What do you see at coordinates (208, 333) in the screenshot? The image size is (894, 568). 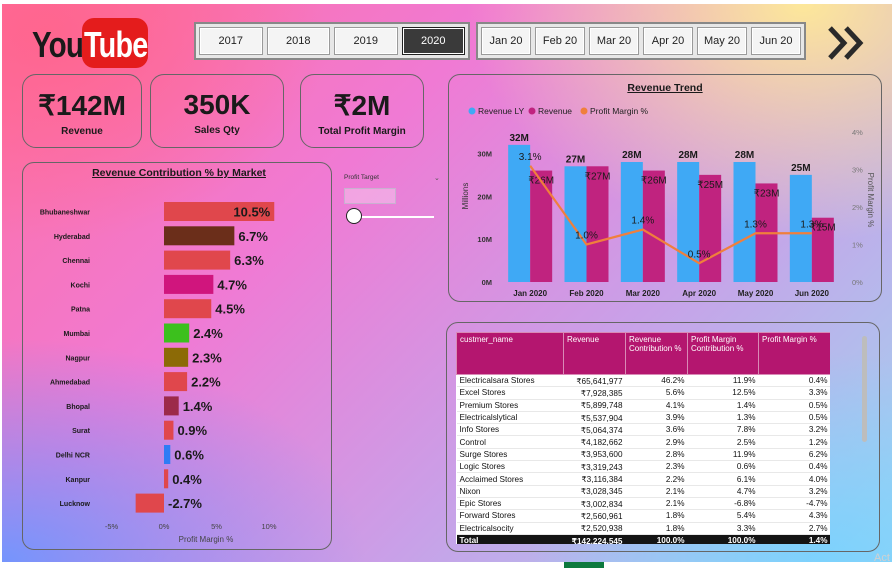 I see `market-data-label: 2.4%` at bounding box center [208, 333].